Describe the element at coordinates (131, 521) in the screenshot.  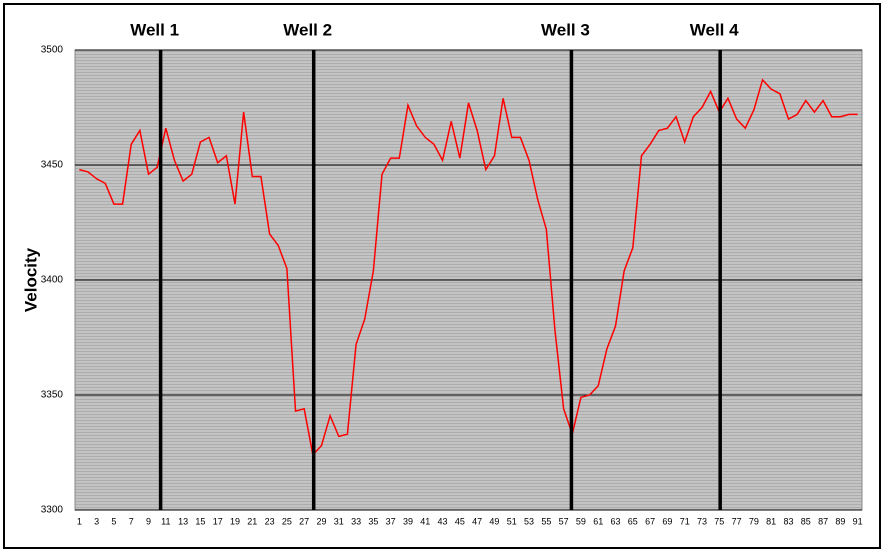
I see `x-tick-label: 7` at that location.